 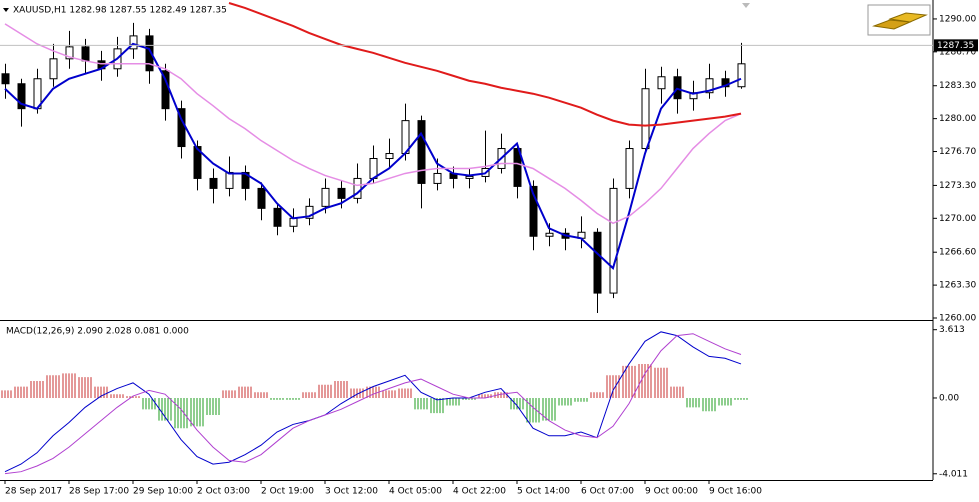 I want to click on shift-marker, so click(x=746, y=5).